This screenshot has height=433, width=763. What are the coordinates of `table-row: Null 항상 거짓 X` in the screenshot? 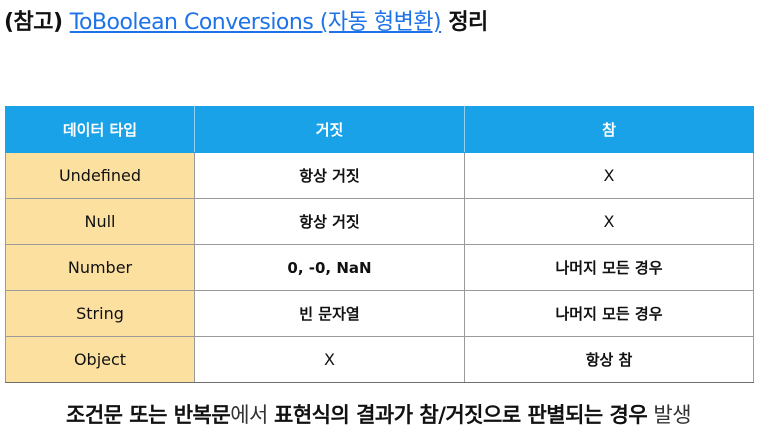 It's located at (379, 221).